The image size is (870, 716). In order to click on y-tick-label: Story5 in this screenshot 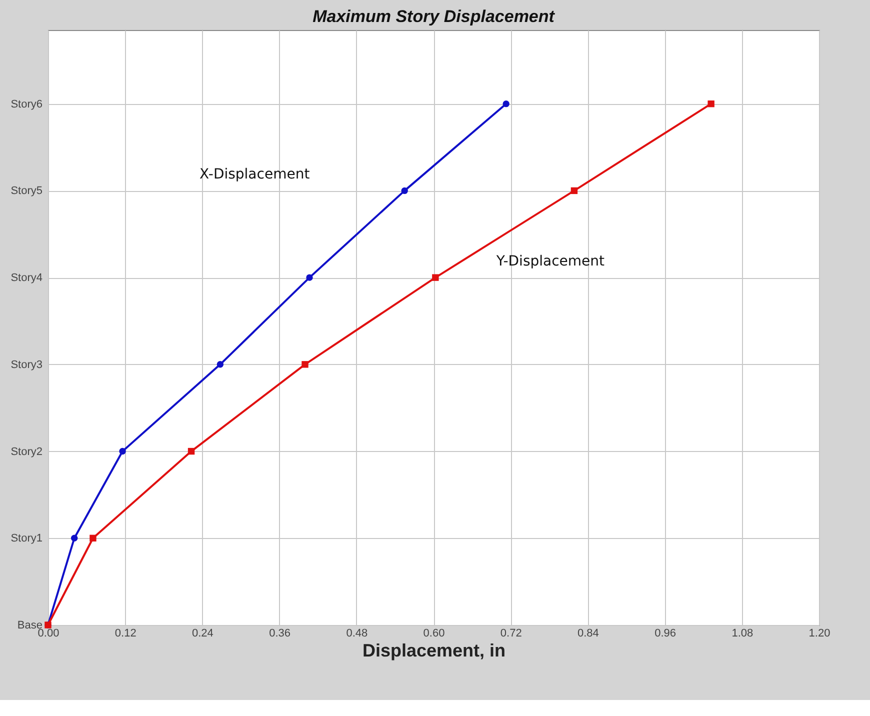, I will do `click(26, 191)`.